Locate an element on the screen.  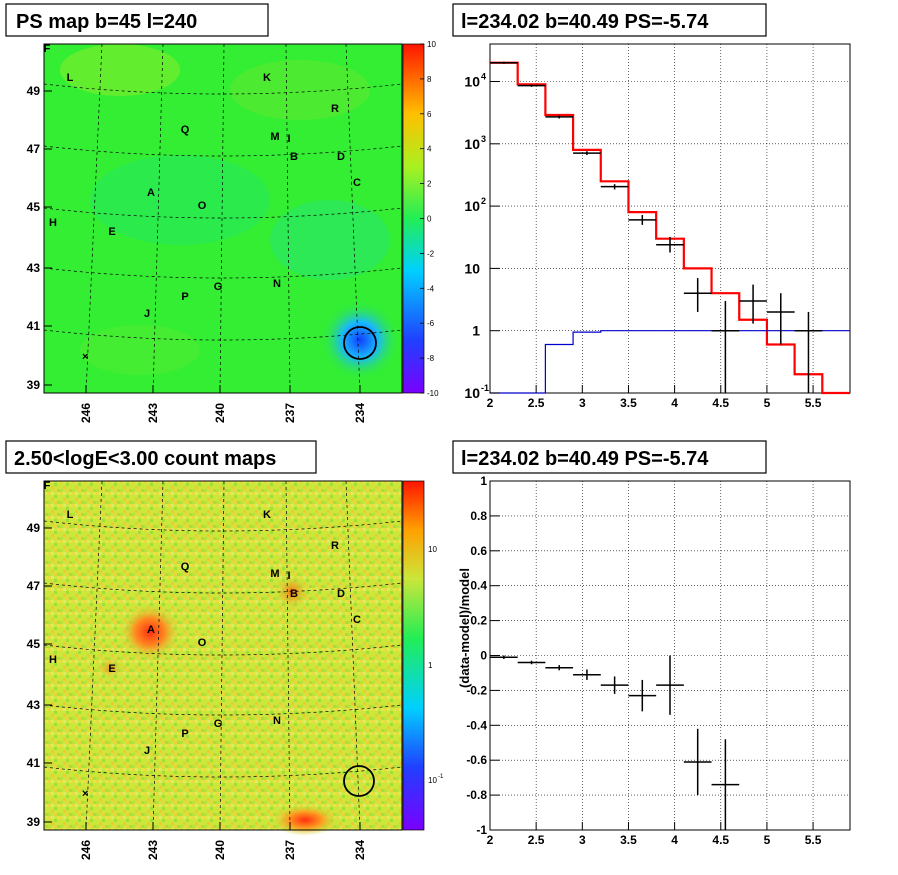
spectrum-y-tick-exp: -1 is located at coordinates (485, 388).